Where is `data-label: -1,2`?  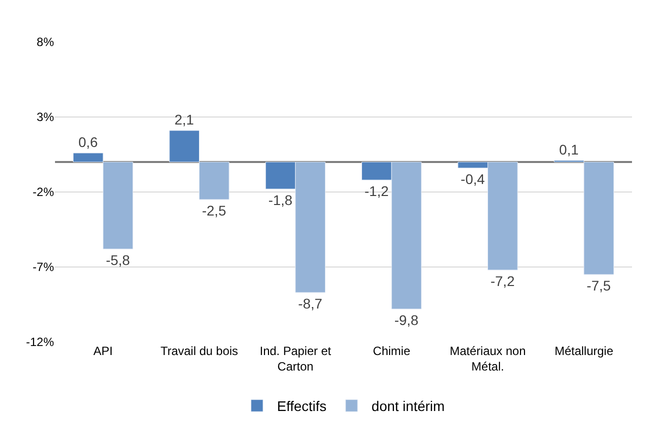 data-label: -1,2 is located at coordinates (376, 191).